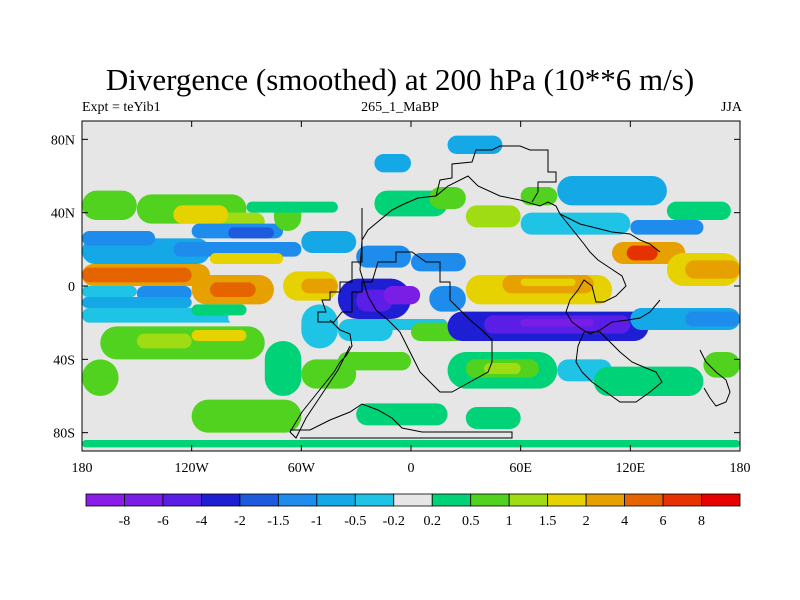  I want to click on colorbar-label: -8, so click(125, 521).